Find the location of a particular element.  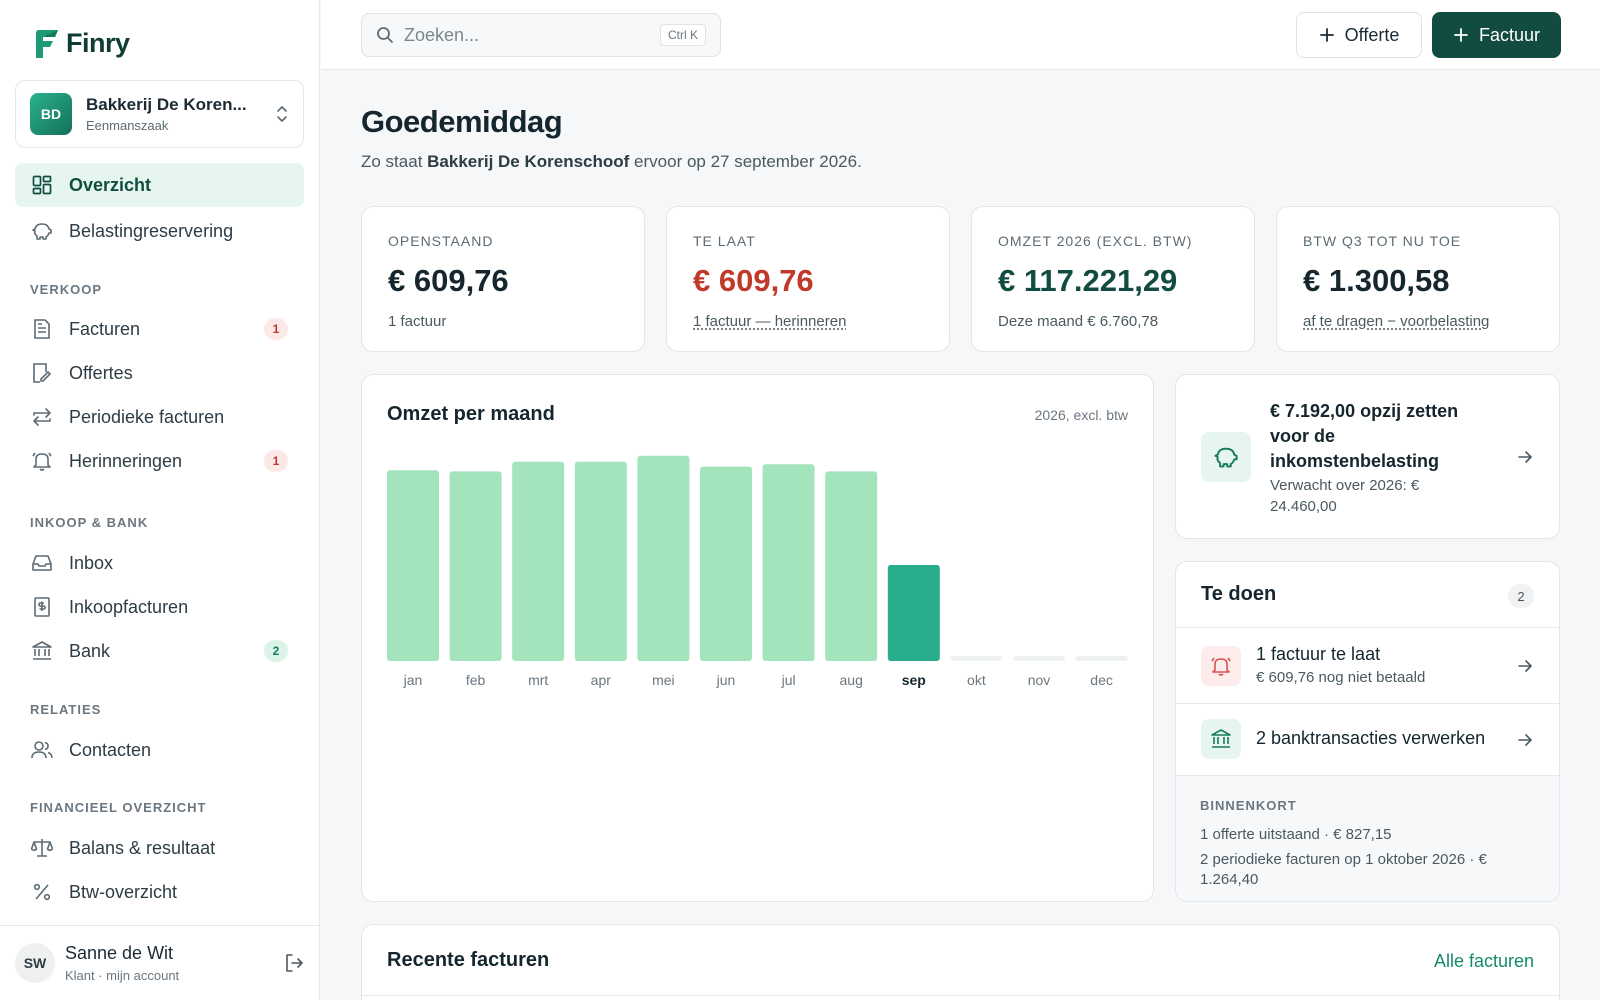

chart-title: Omzet per maand is located at coordinates (471, 414).